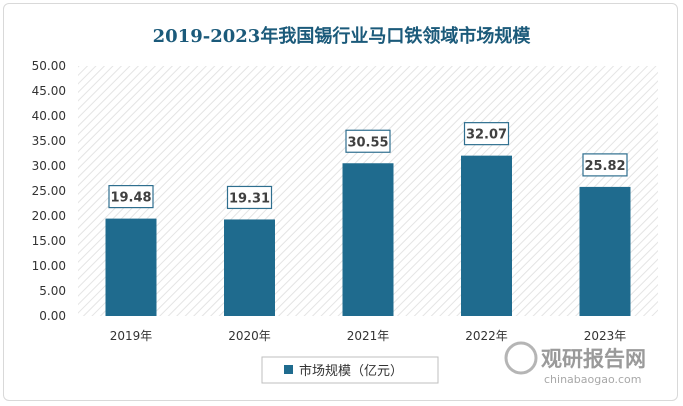 This screenshot has width=683, height=406. I want to click on y-tick-label: 20.00, so click(49, 216).